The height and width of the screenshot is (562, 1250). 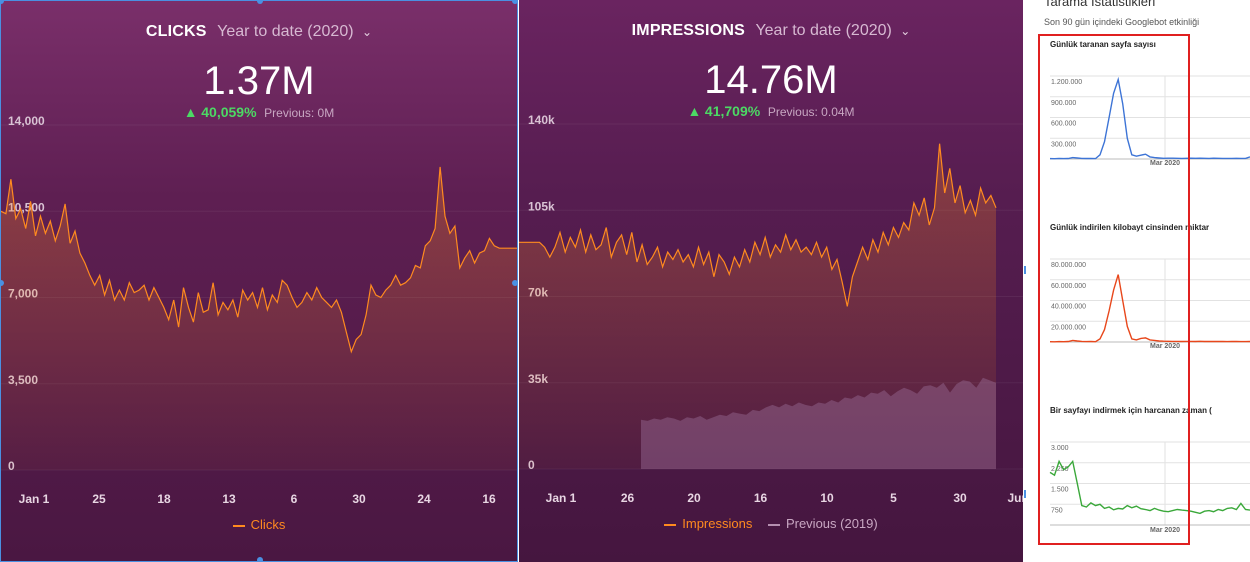 I want to click on x-tick-label: 18, so click(x=164, y=499).